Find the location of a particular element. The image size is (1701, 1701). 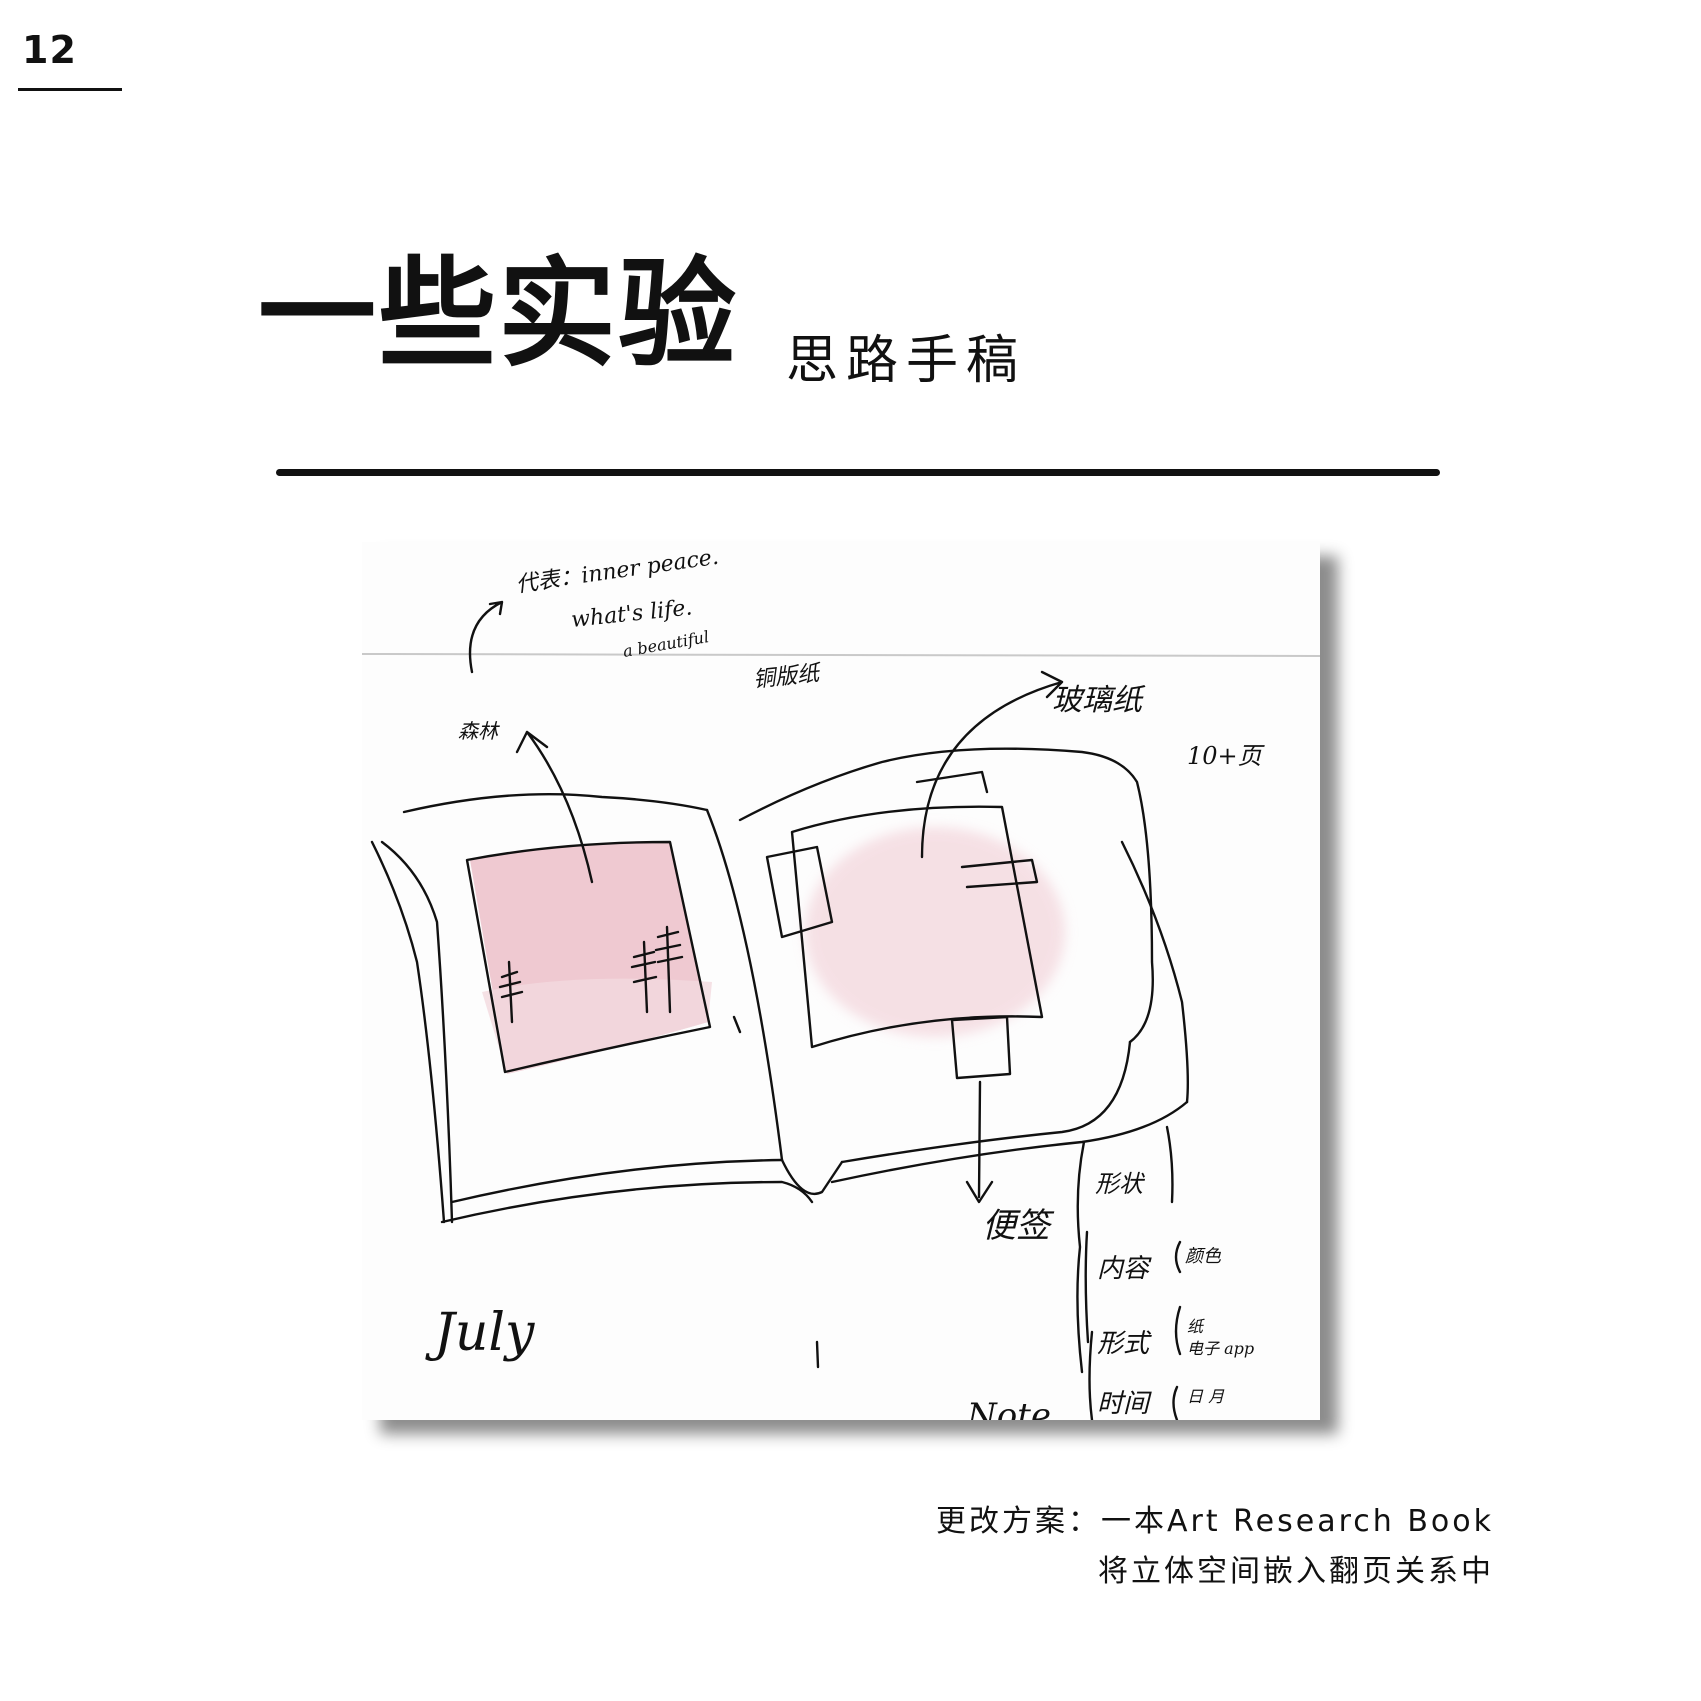

caption-line-1: 更改方案：一本Art Research Book is located at coordinates (1215, 1521).